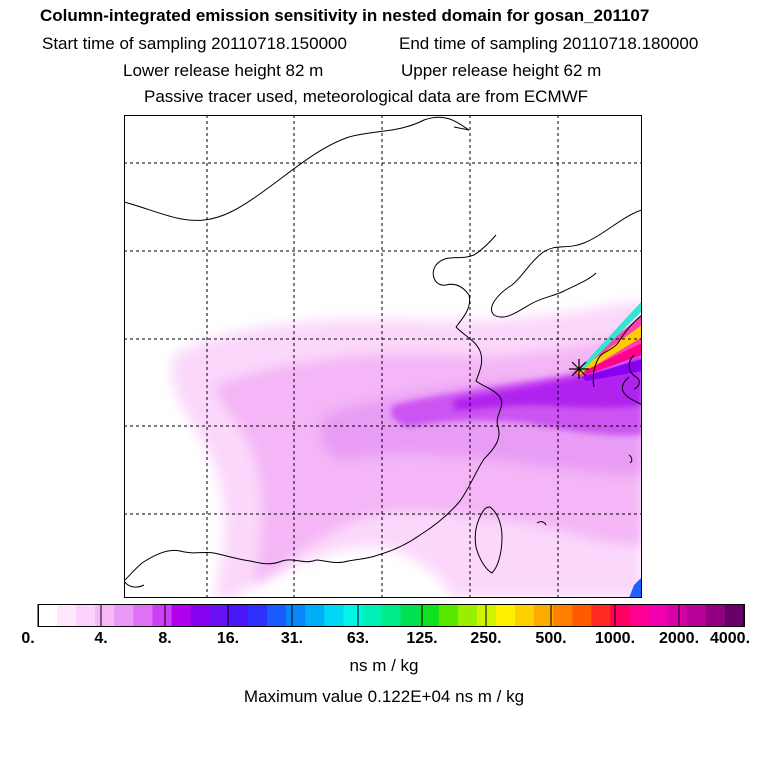 Image resolution: width=768 pixels, height=768 pixels. I want to click on colorbar-tick-label: 125., so click(422, 638).